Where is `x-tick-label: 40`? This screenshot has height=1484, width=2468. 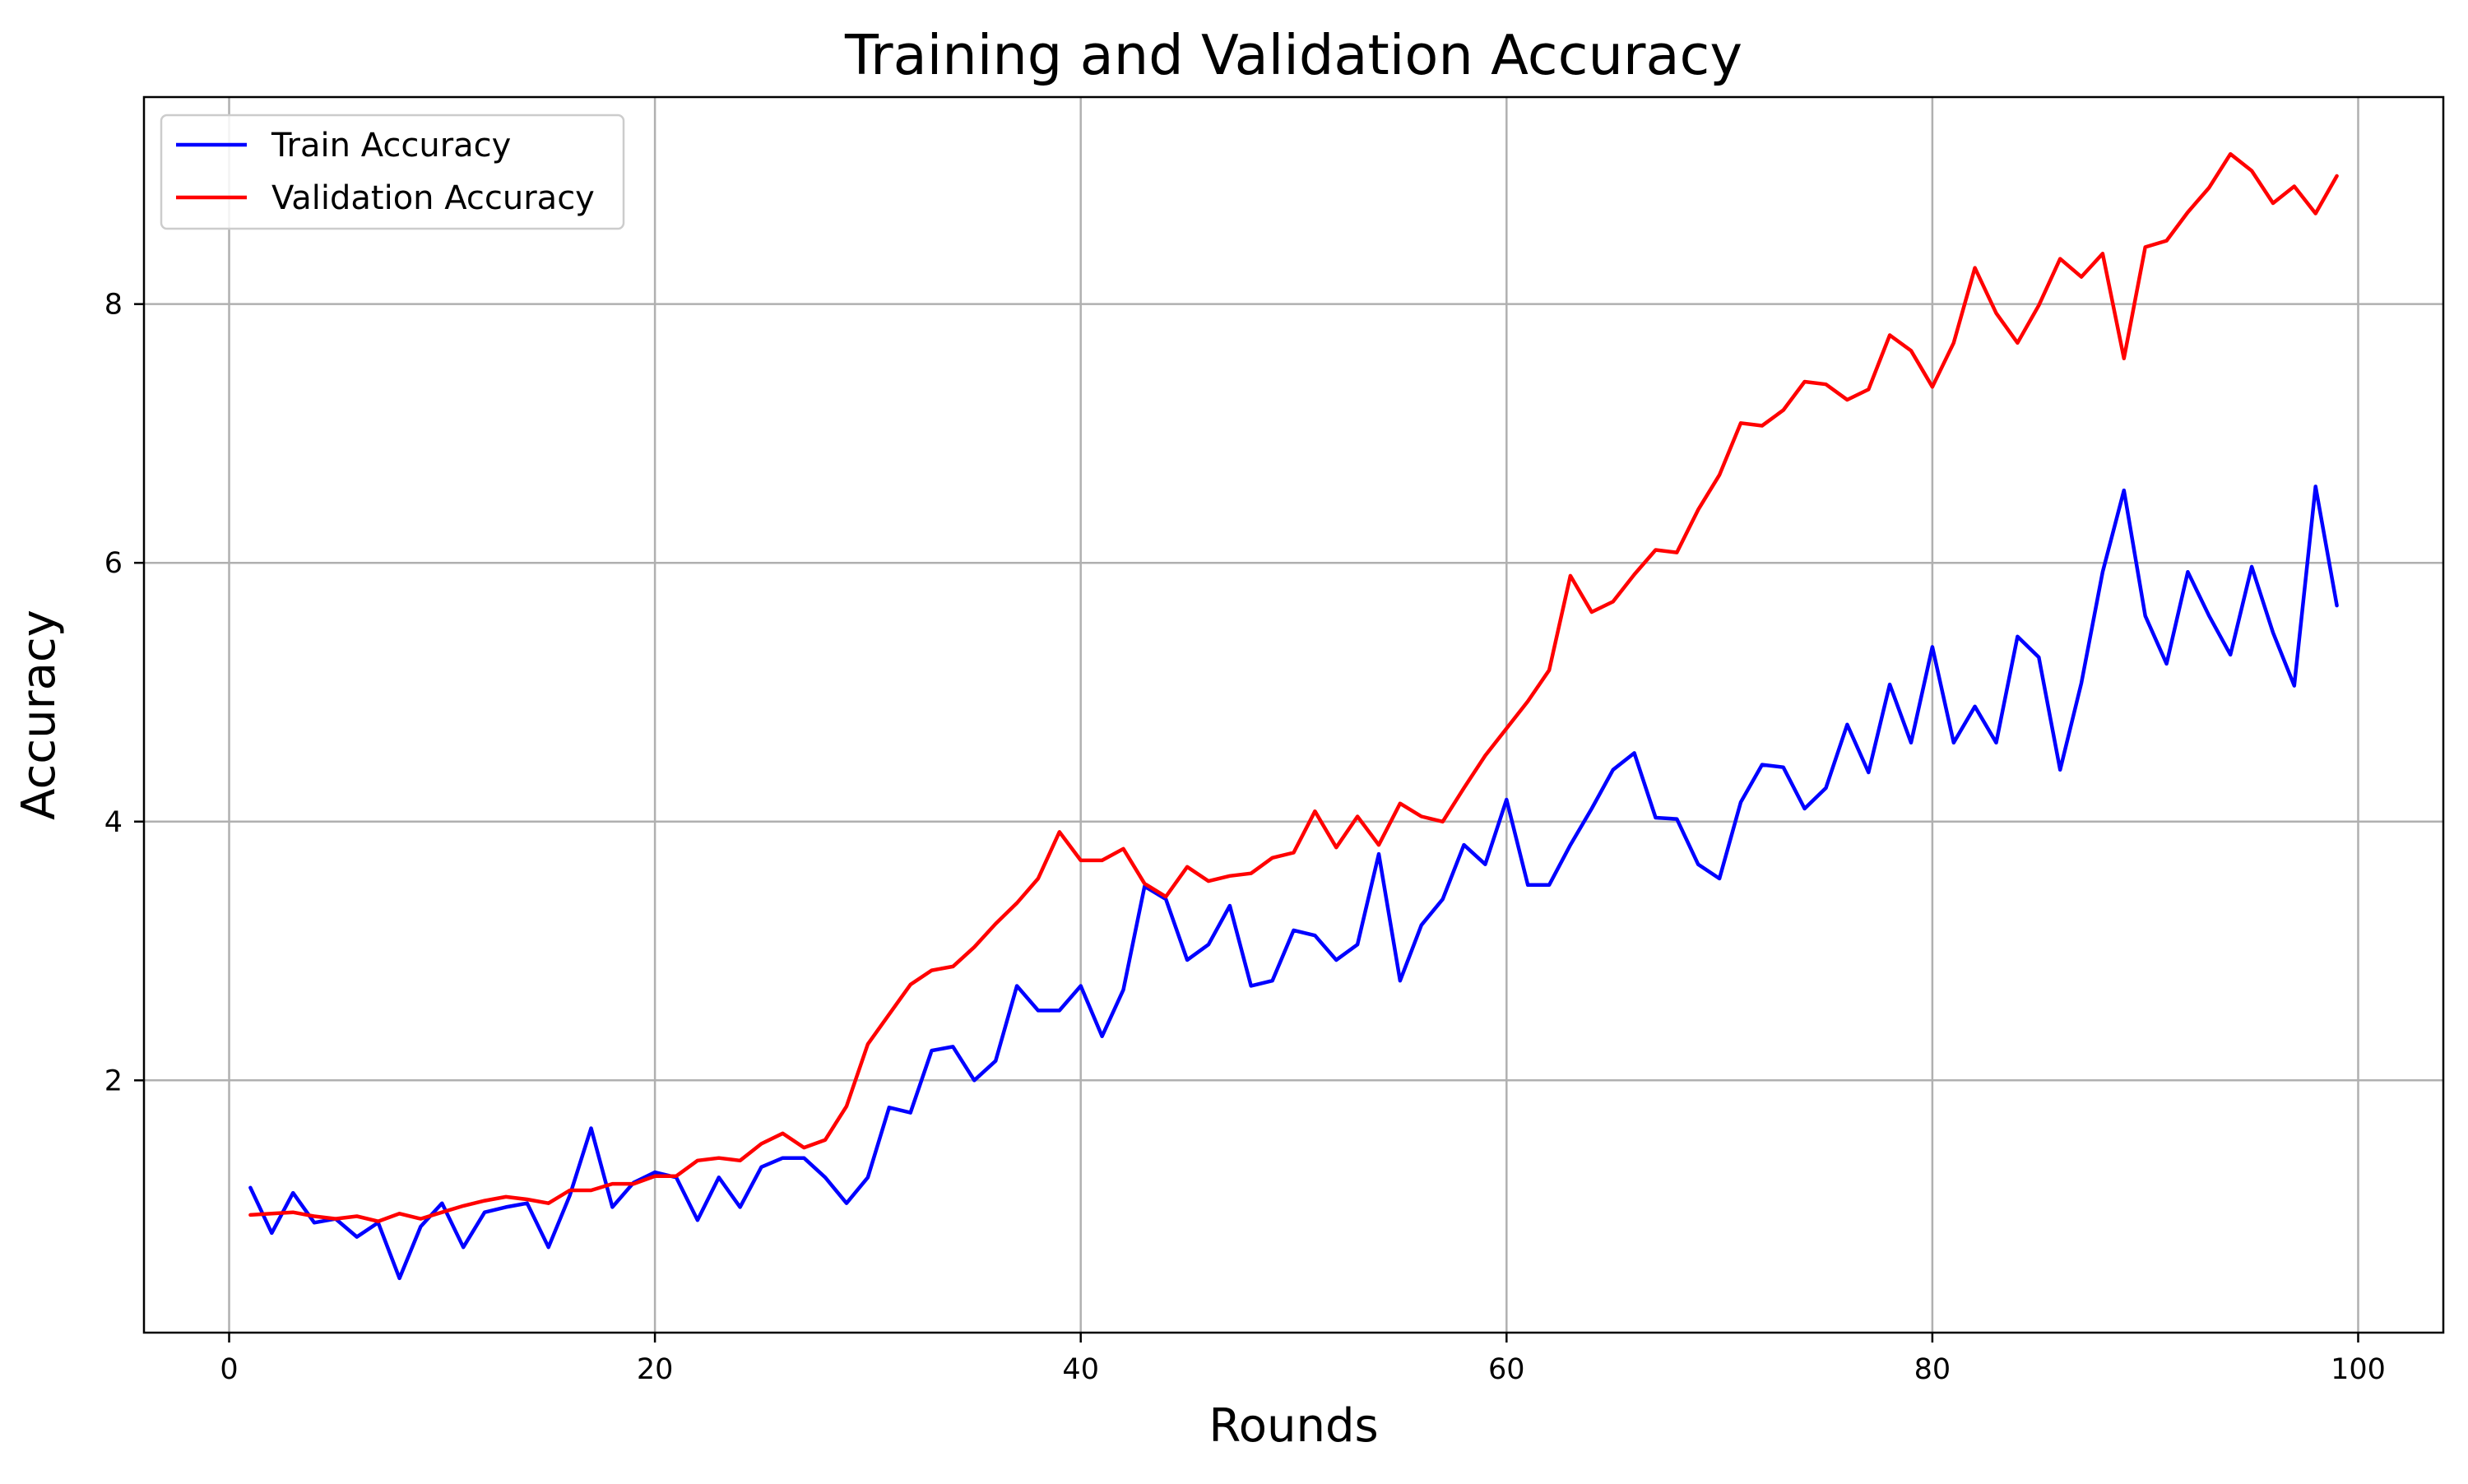 x-tick-label: 40 is located at coordinates (1080, 1369).